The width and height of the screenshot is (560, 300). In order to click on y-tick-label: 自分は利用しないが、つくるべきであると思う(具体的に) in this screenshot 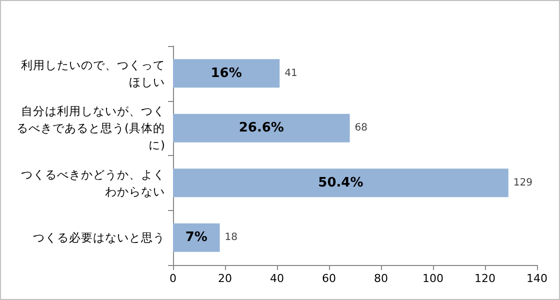, I will do `click(90, 128)`.